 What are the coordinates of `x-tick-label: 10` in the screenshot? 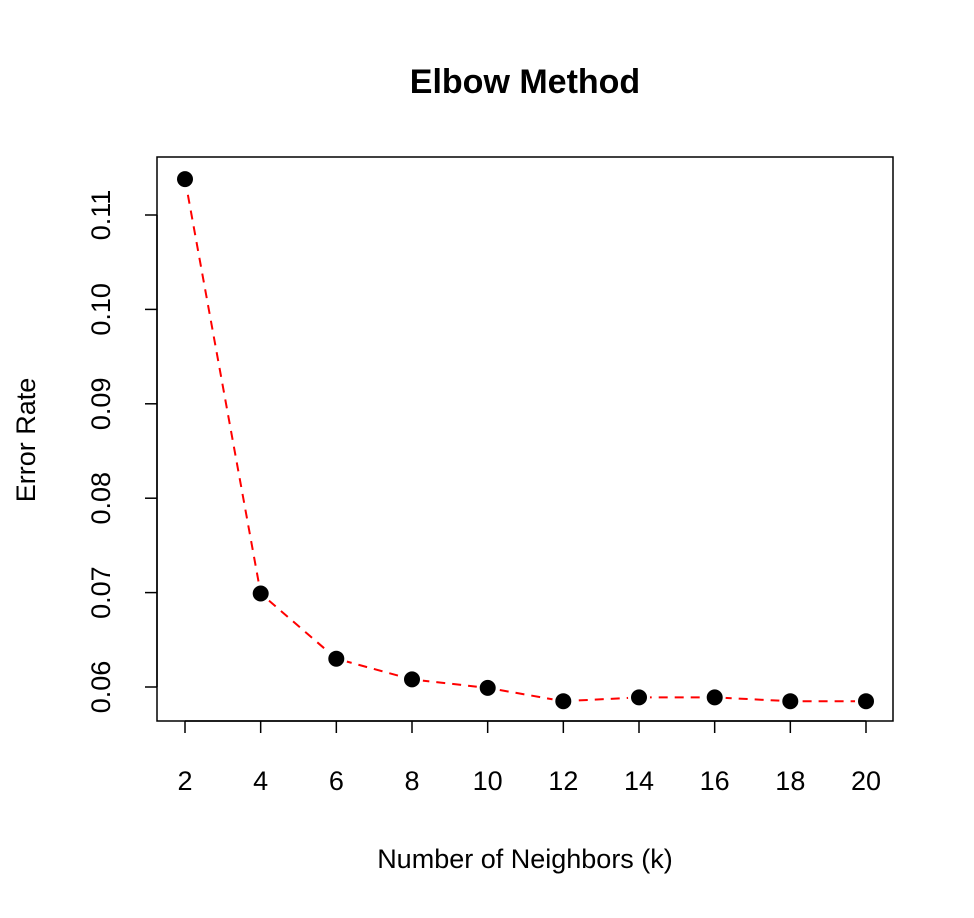 It's located at (488, 781).